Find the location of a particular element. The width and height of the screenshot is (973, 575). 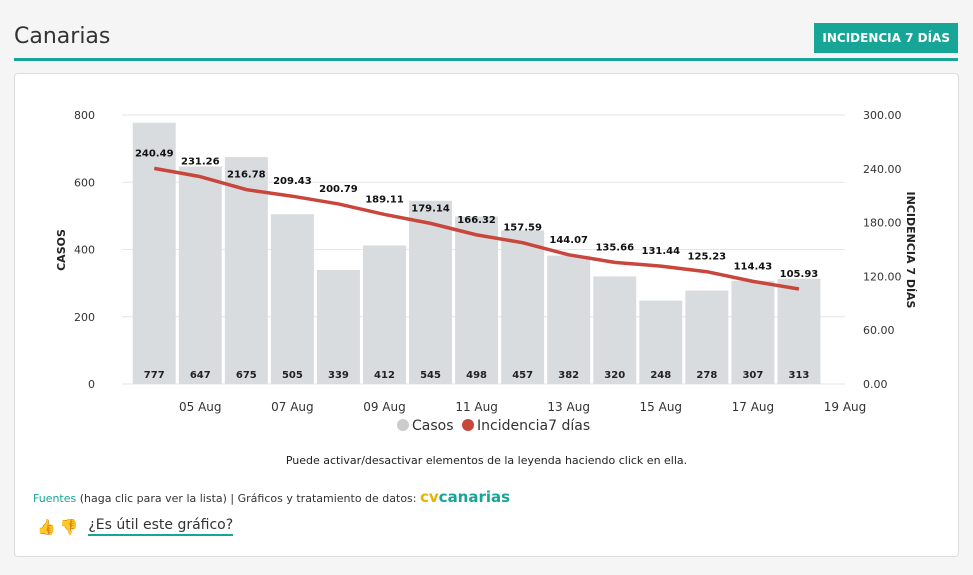

bar-value-label: 313 is located at coordinates (799, 375).